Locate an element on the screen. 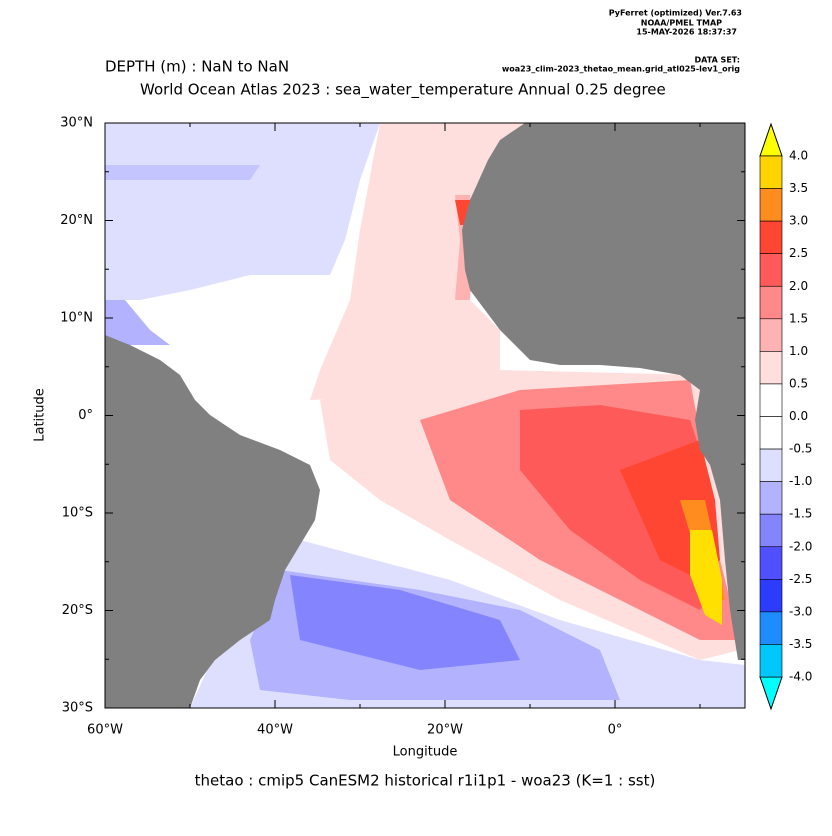  y-tick-label: 20°S is located at coordinates (77, 610).